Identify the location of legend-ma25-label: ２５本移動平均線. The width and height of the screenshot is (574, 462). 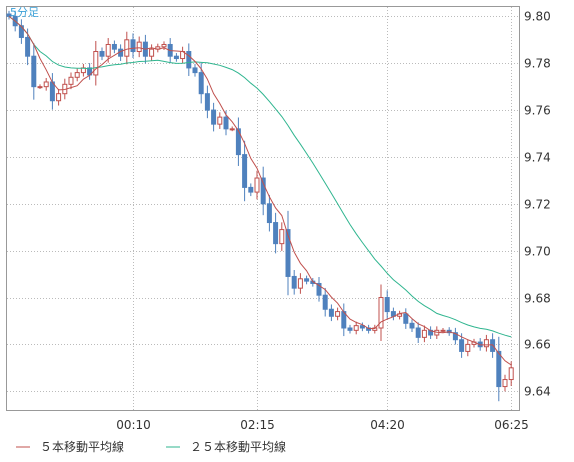
(238, 446).